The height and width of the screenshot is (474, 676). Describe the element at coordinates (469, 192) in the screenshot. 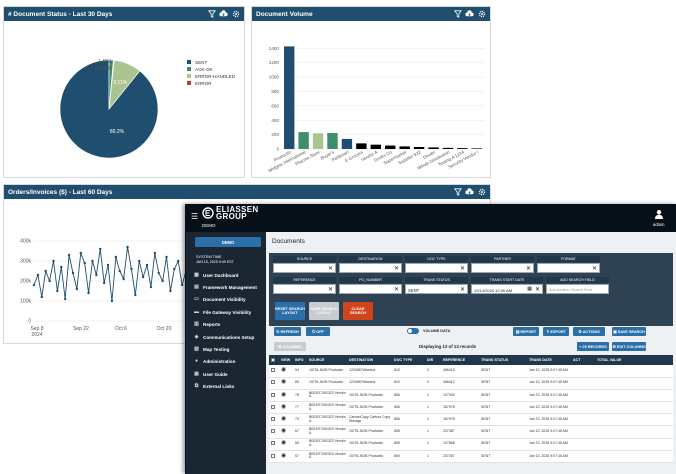

I see `cloud-download-icon` at that location.